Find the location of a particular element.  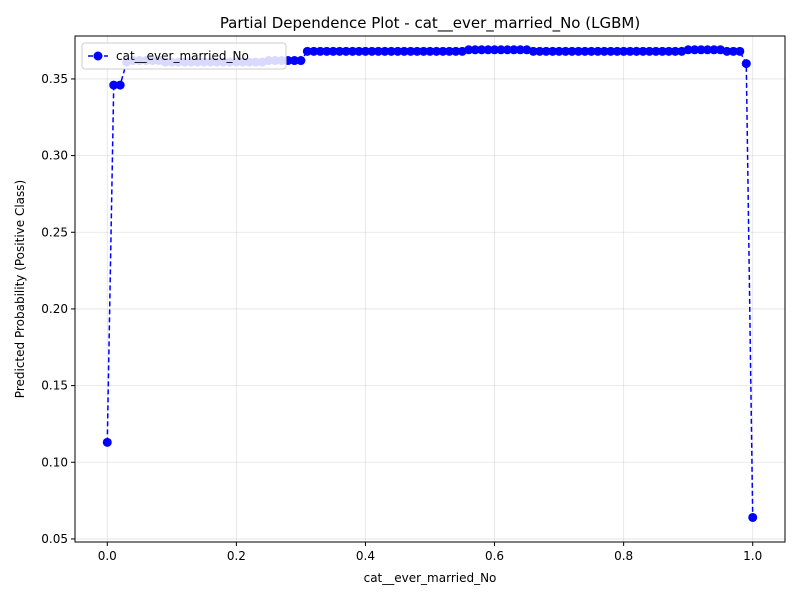

y-tick-label: 0.30 is located at coordinates (54, 156).